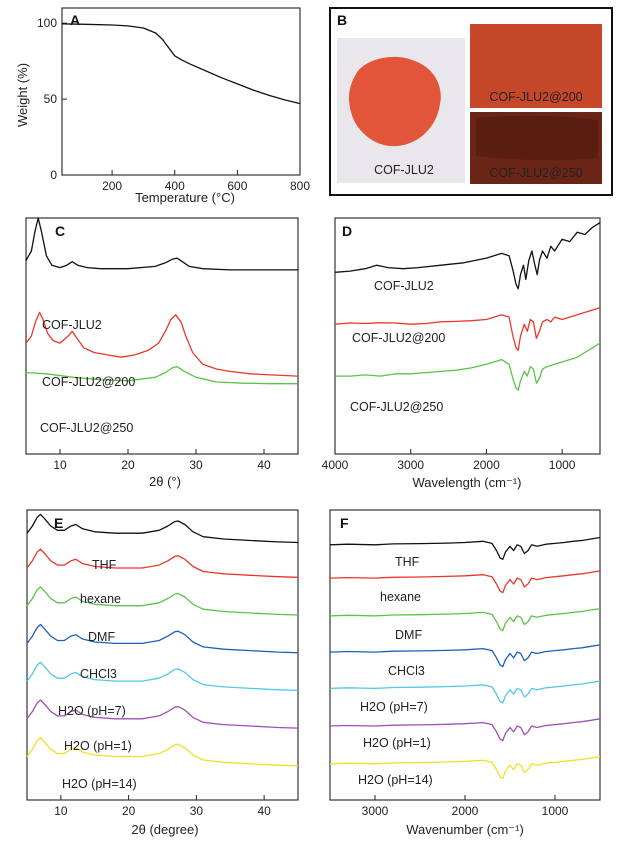 The width and height of the screenshot is (630, 846). I want to click on panel-d-frame, so click(467, 336).